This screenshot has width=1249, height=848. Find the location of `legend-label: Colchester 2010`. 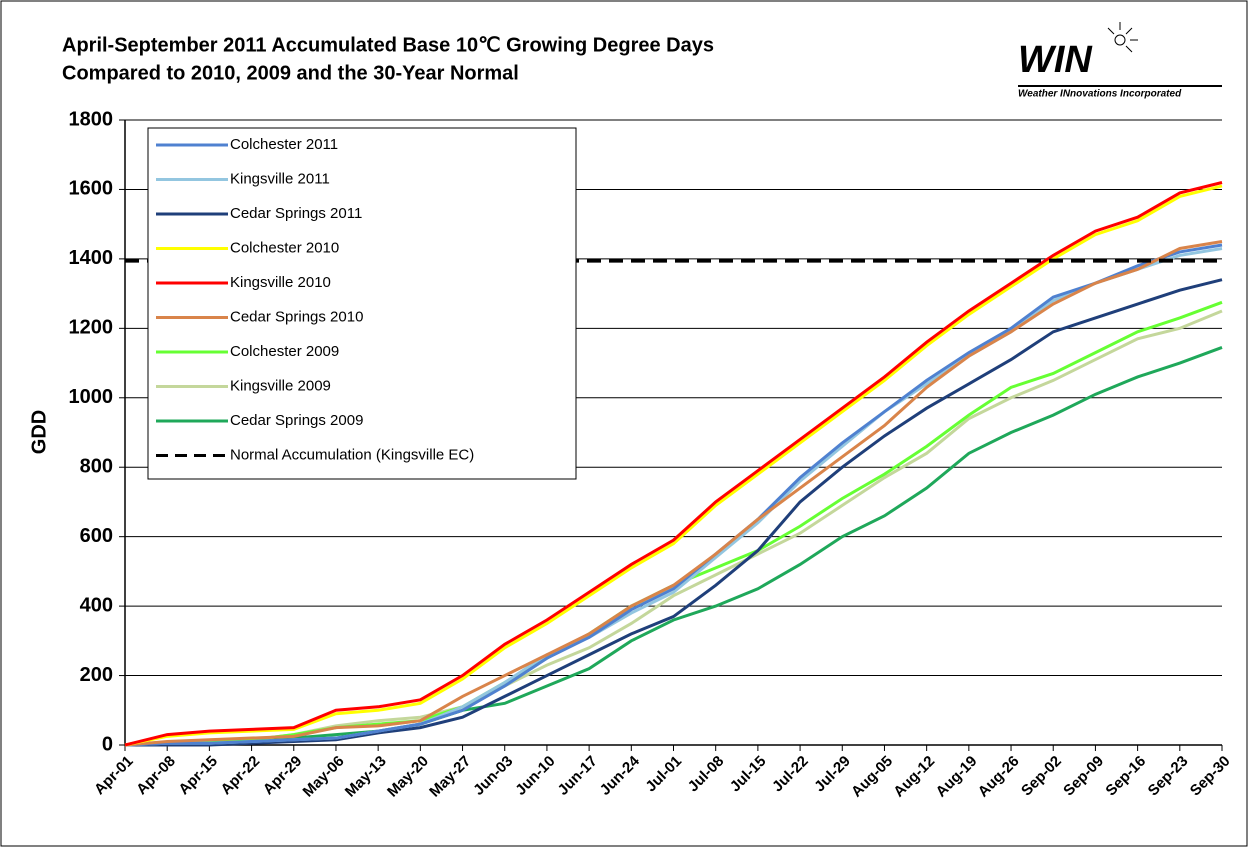

legend-label: Colchester 2010 is located at coordinates (284, 247).